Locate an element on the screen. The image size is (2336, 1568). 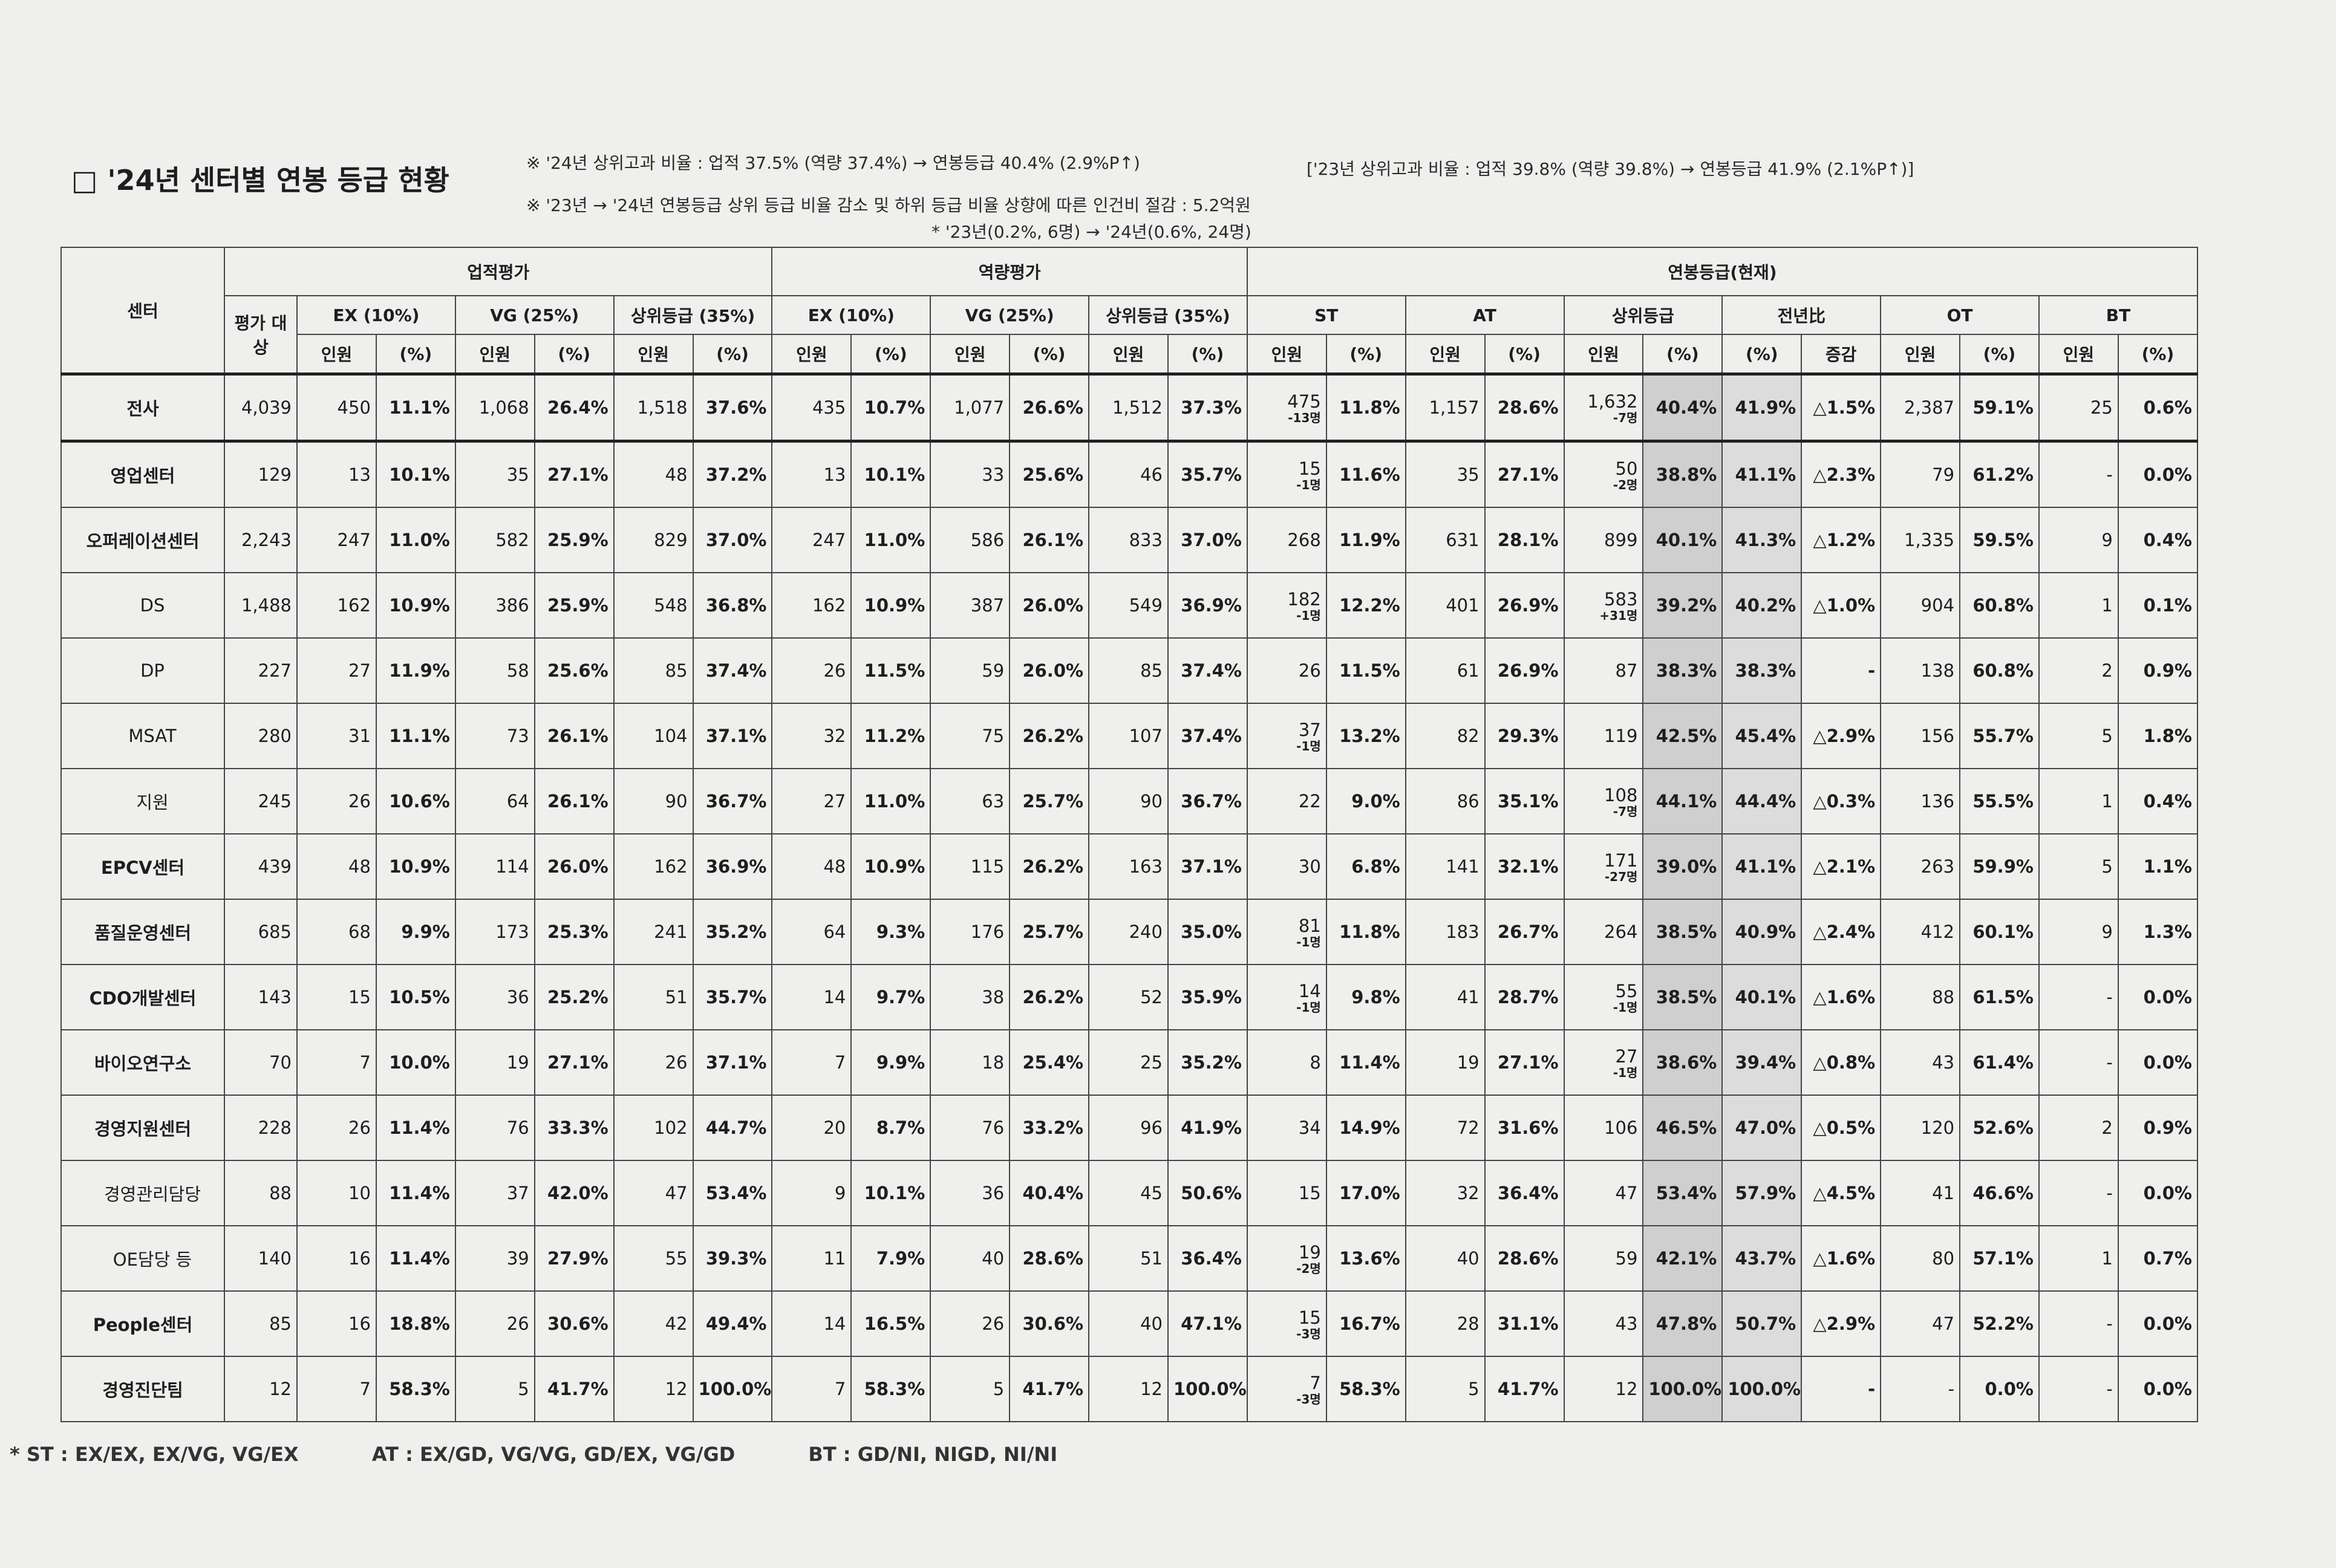
cell-value: 51 is located at coordinates (1152, 1258).